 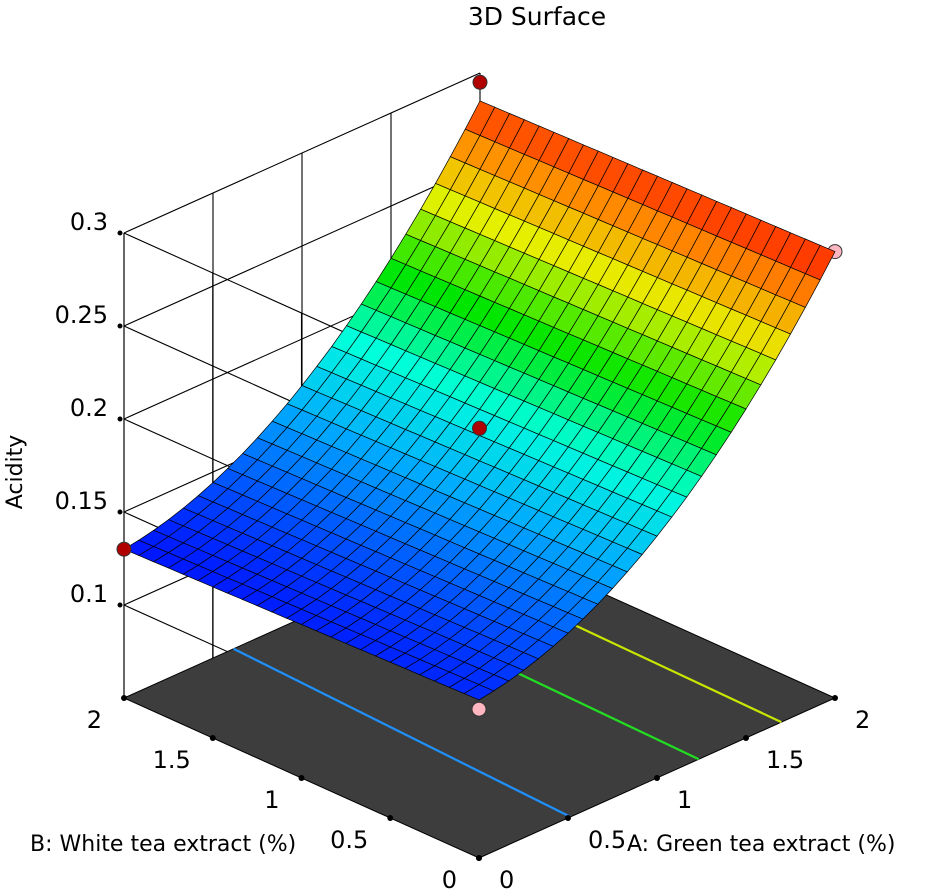 What do you see at coordinates (94, 720) in the screenshot?
I see `b-tick-label: 2` at bounding box center [94, 720].